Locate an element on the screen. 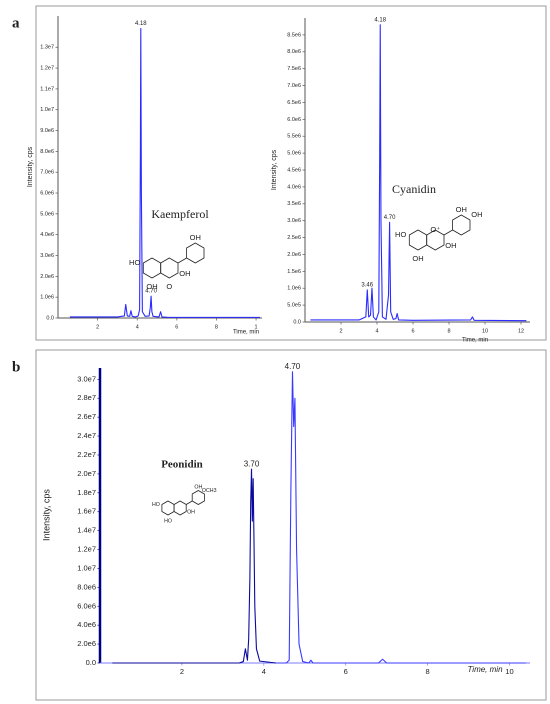 The height and width of the screenshot is (704, 550). structure-atom: OCH3 is located at coordinates (209, 491).